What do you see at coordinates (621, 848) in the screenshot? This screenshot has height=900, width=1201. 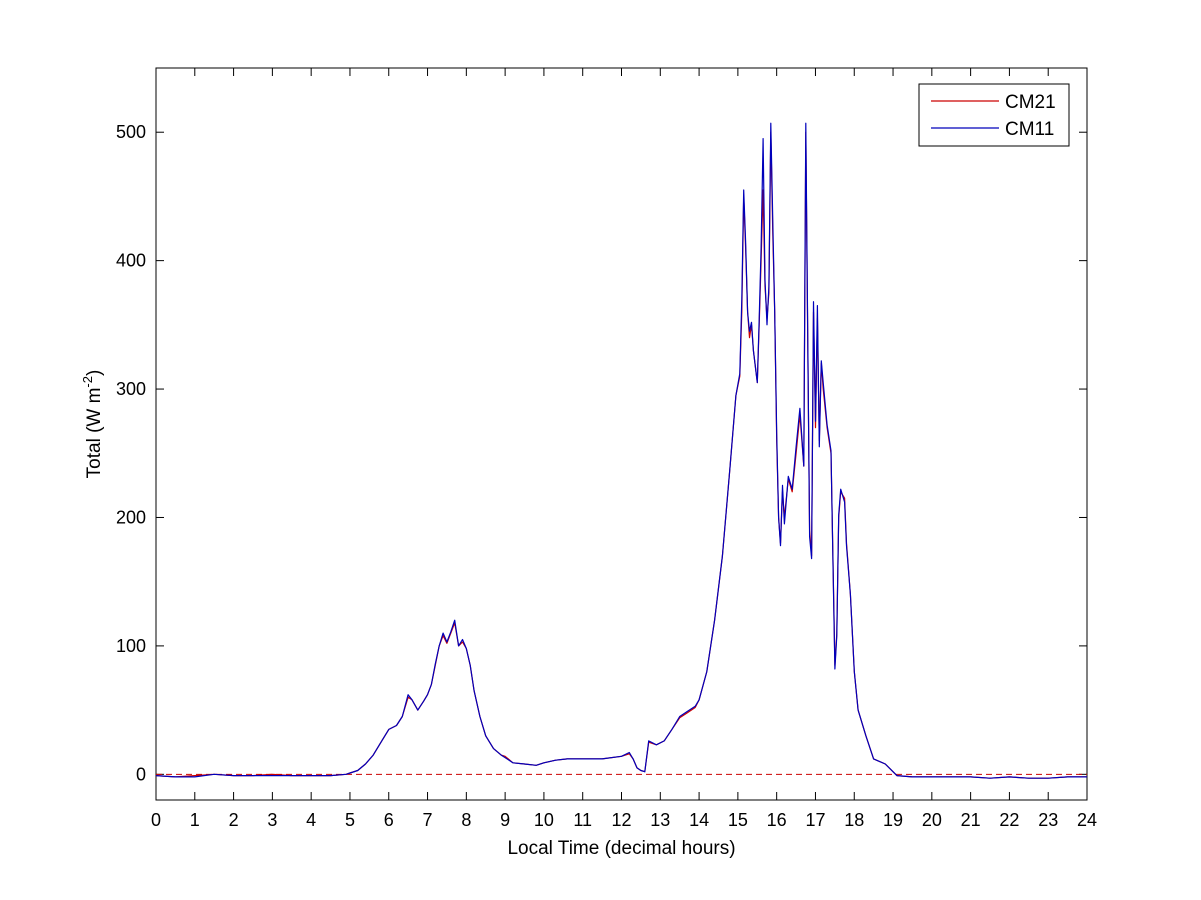 I see `x-axis-title: Local Time (decimal hours)` at bounding box center [621, 848].